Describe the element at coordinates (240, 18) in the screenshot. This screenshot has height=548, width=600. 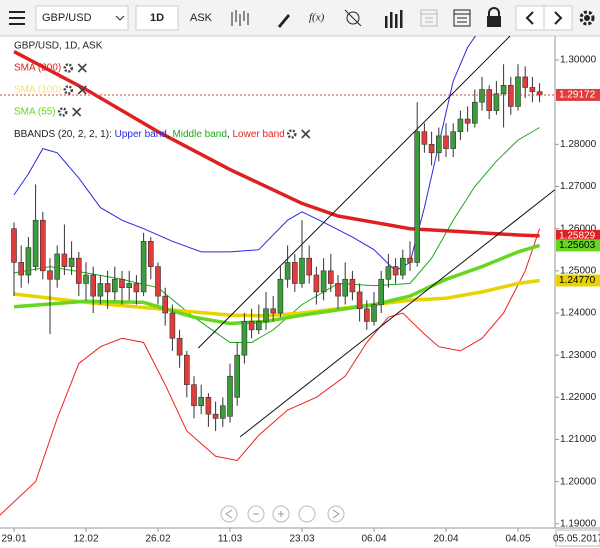
I see `chart-type-button` at that location.